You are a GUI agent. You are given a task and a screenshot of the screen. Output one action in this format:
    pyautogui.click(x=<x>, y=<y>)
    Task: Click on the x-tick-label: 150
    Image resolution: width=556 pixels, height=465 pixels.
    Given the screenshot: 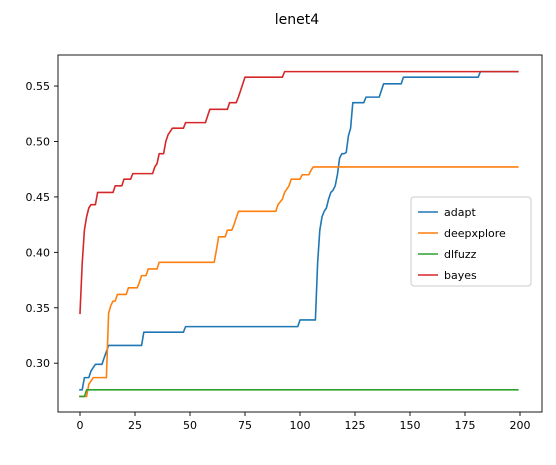 What is the action you would take?
    pyautogui.click(x=410, y=425)
    